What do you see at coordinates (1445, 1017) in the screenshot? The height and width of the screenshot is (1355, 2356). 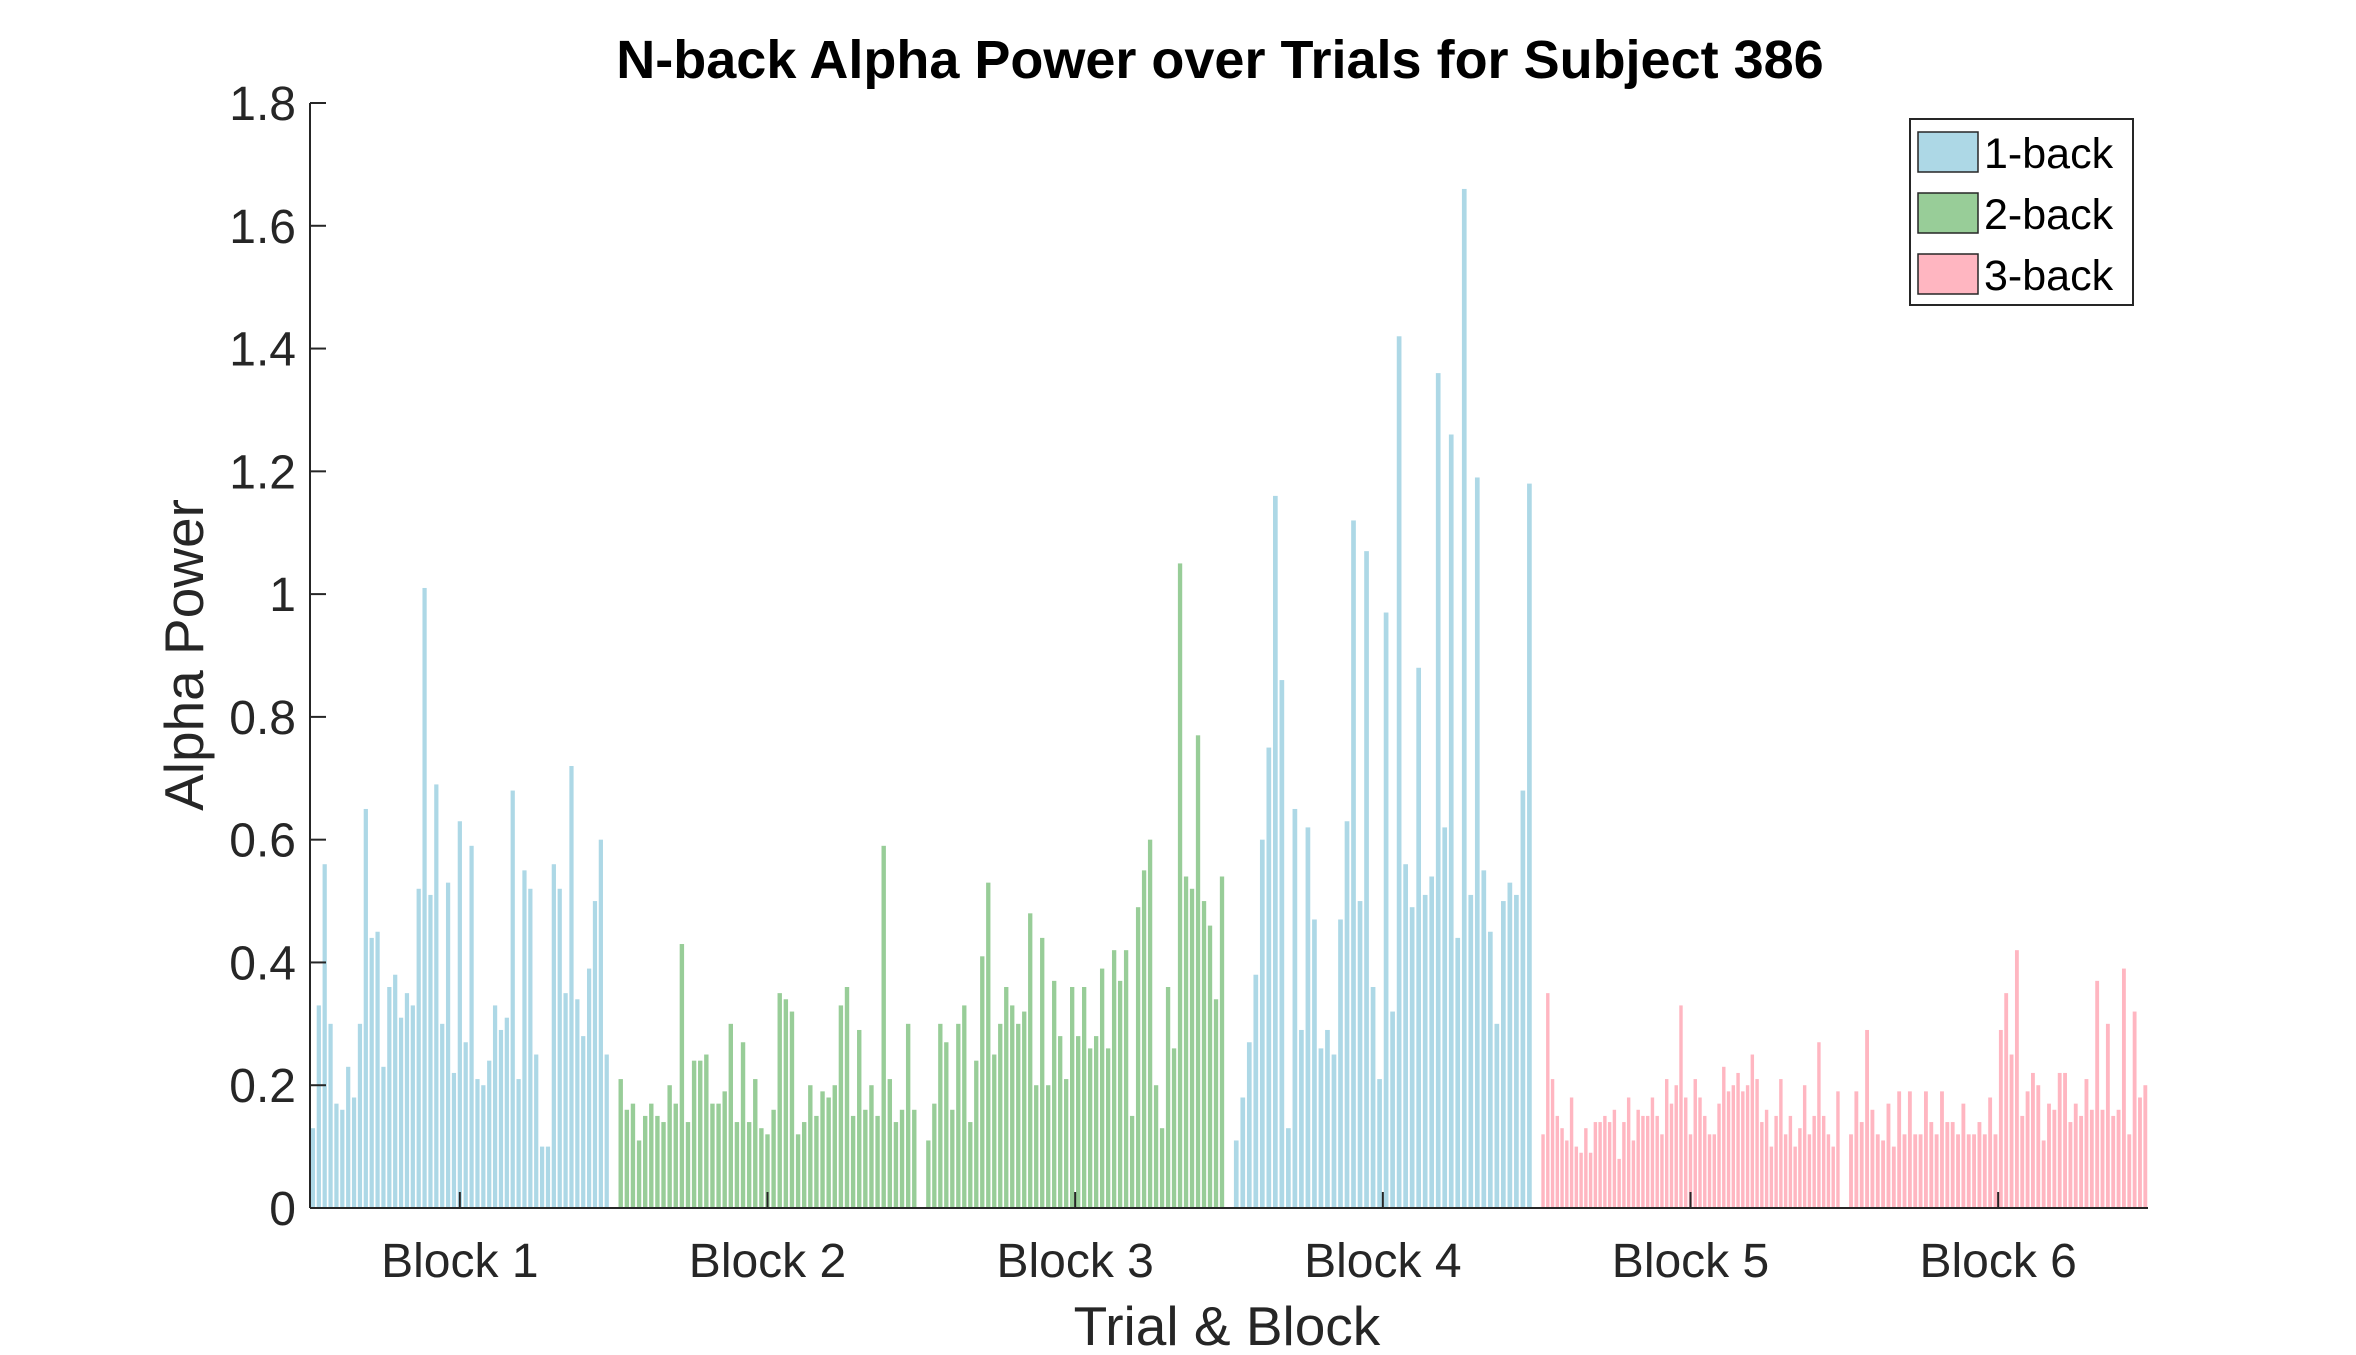 I see `bar-block4-trial33` at bounding box center [1445, 1017].